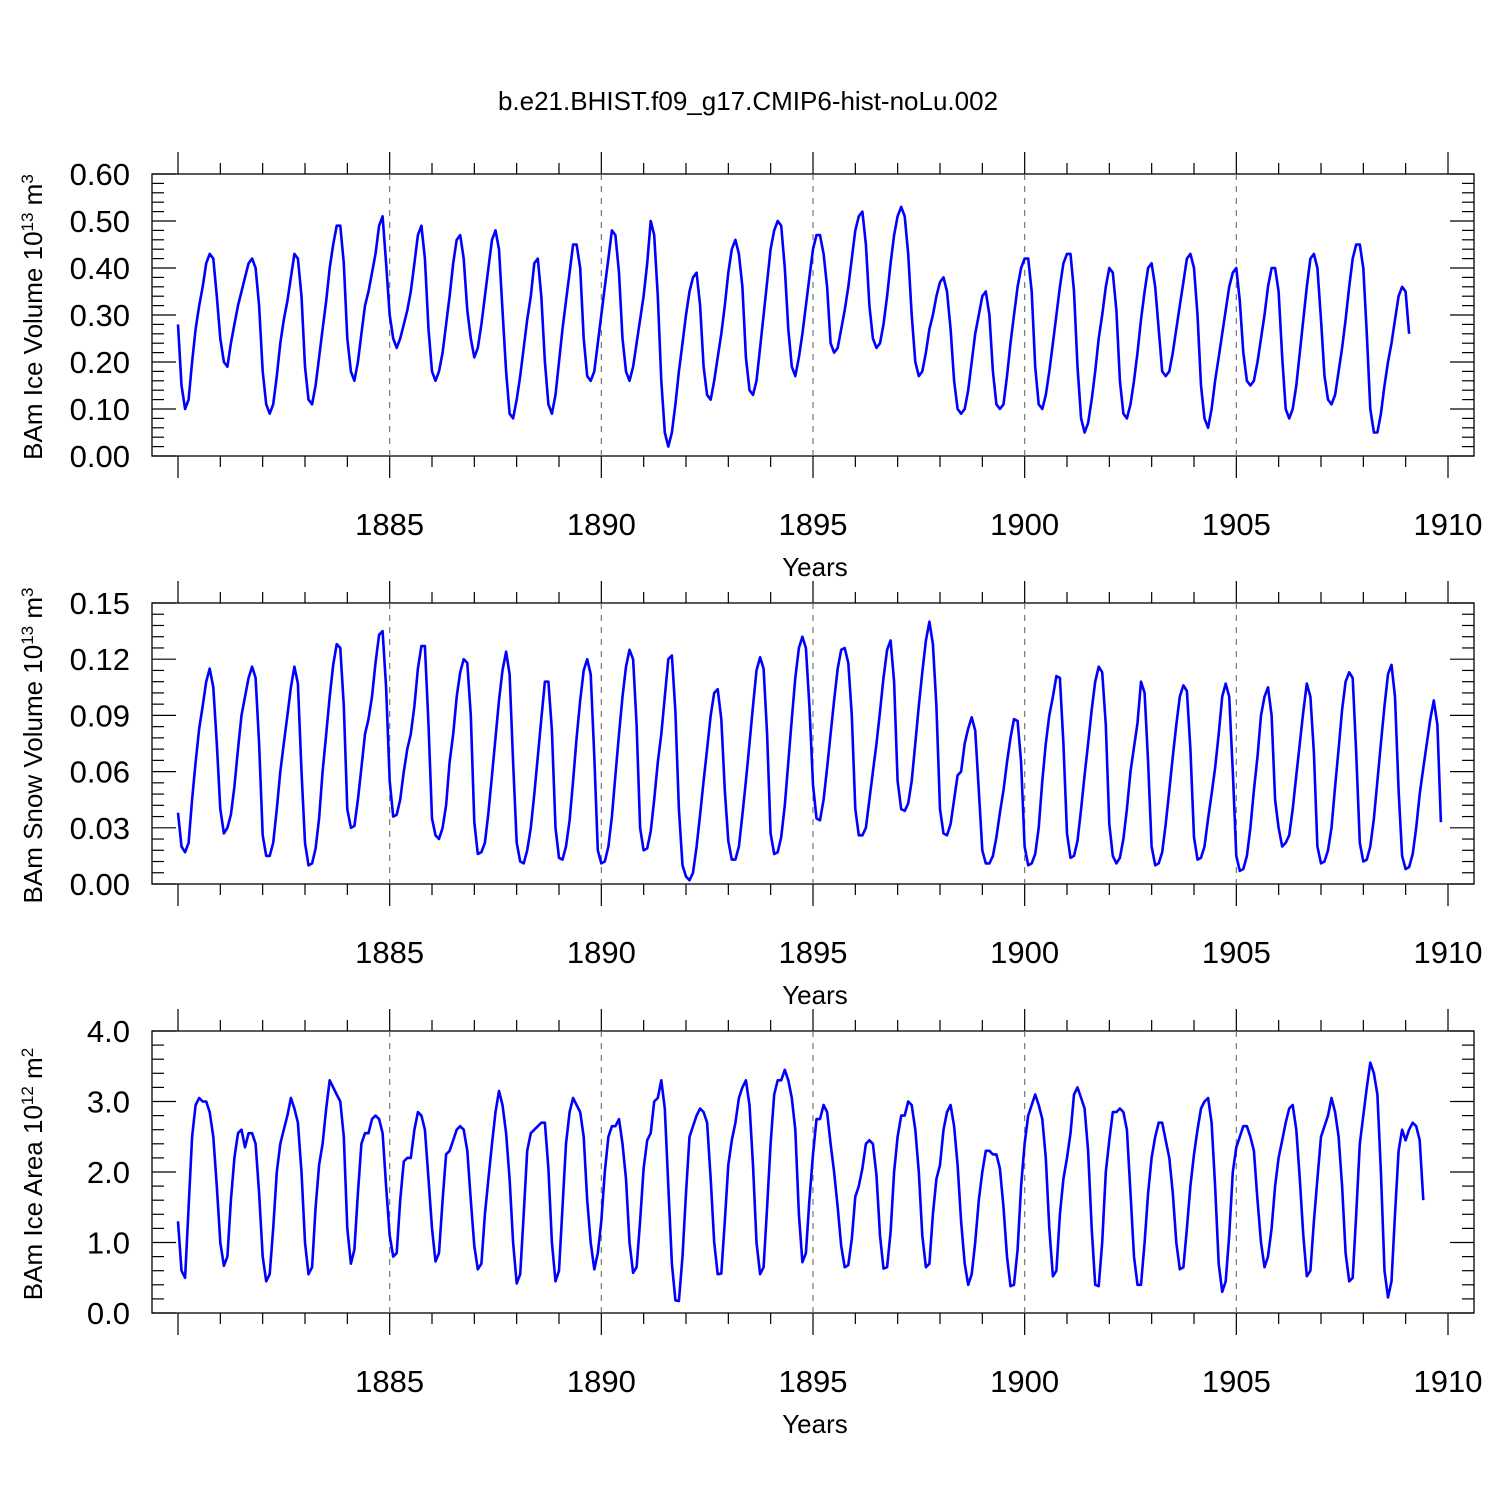  I want to click on y-tick-label: 4.0, so click(108, 1031).